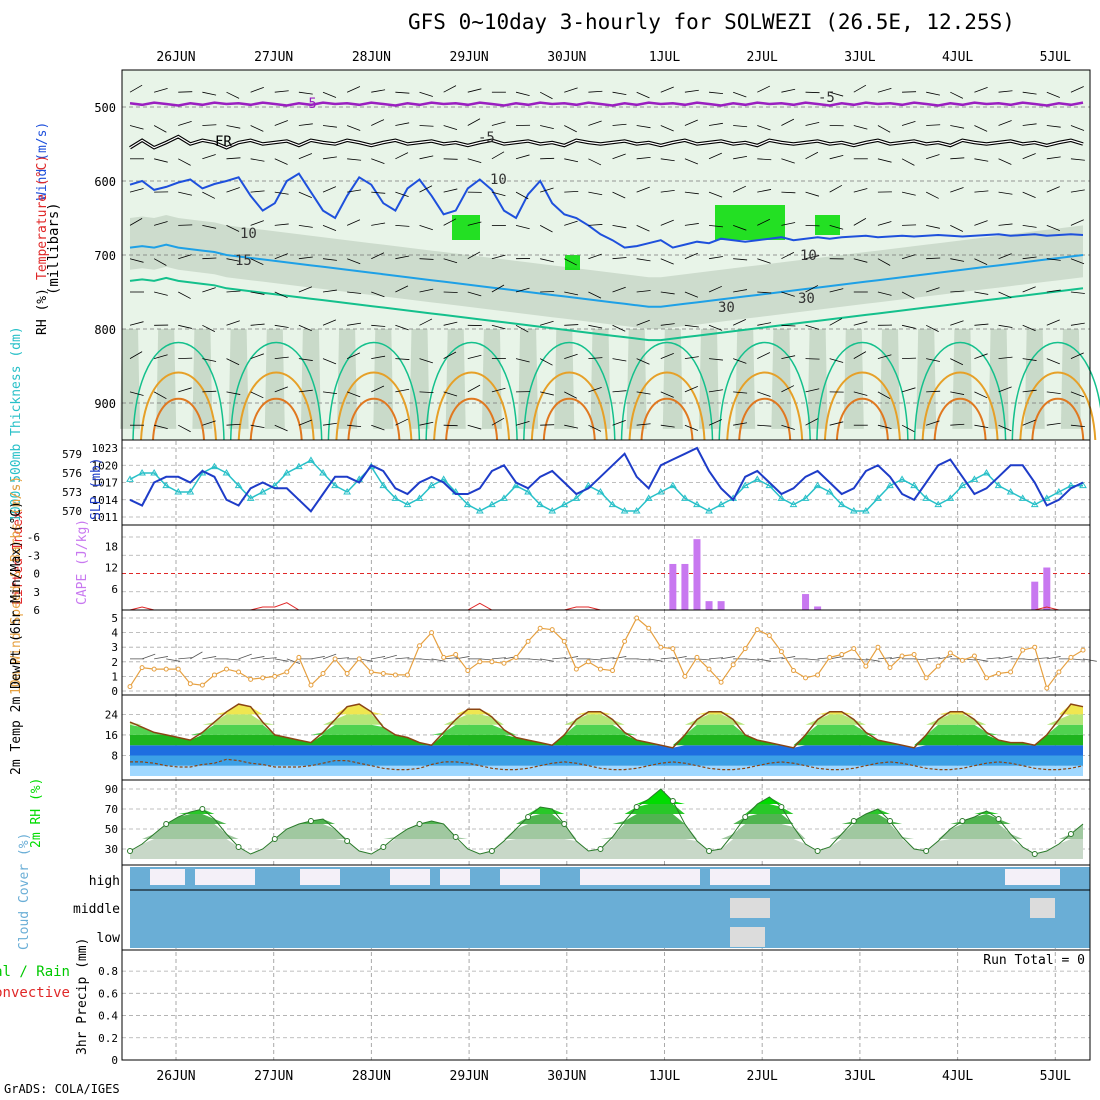  I want to click on date-tick-bottom: 3JUL, so click(859, 1076).